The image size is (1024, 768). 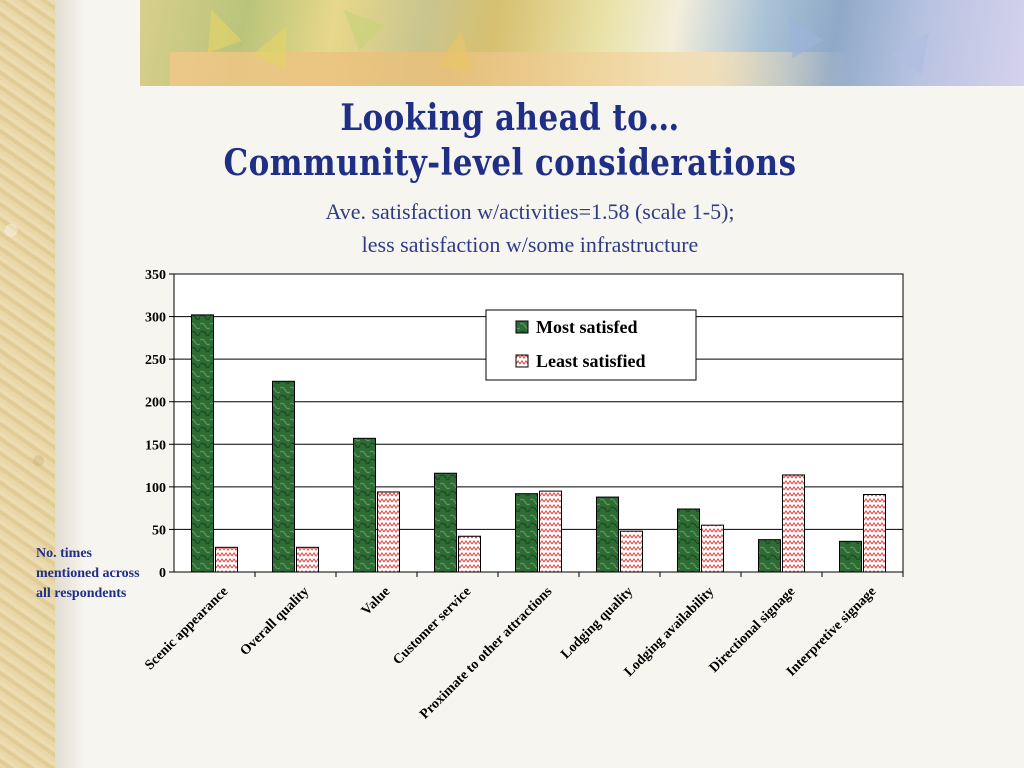 What do you see at coordinates (597, 623) in the screenshot?
I see `x-category-label: Lodging quality` at bounding box center [597, 623].